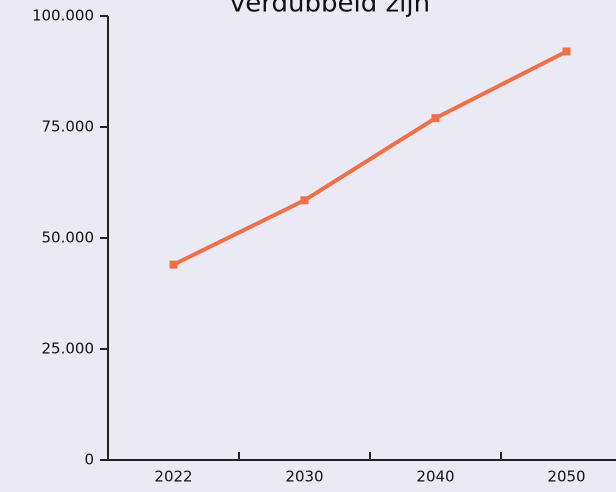 The height and width of the screenshot is (492, 616). I want to click on y-tick-label: 0, so click(89, 460).